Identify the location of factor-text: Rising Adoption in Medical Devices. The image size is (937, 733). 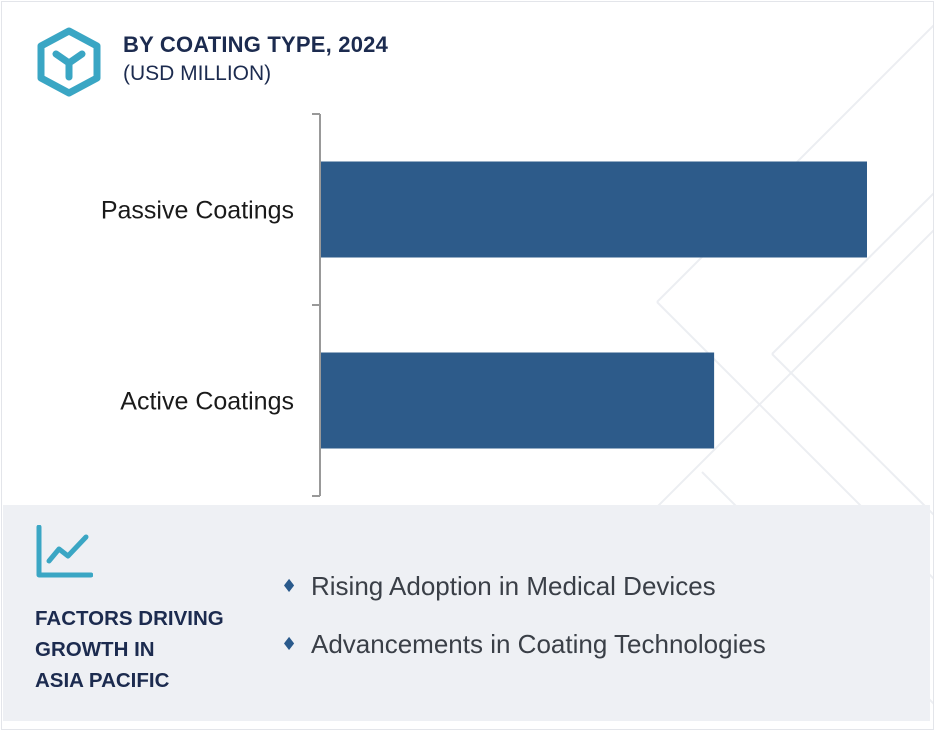
(513, 585).